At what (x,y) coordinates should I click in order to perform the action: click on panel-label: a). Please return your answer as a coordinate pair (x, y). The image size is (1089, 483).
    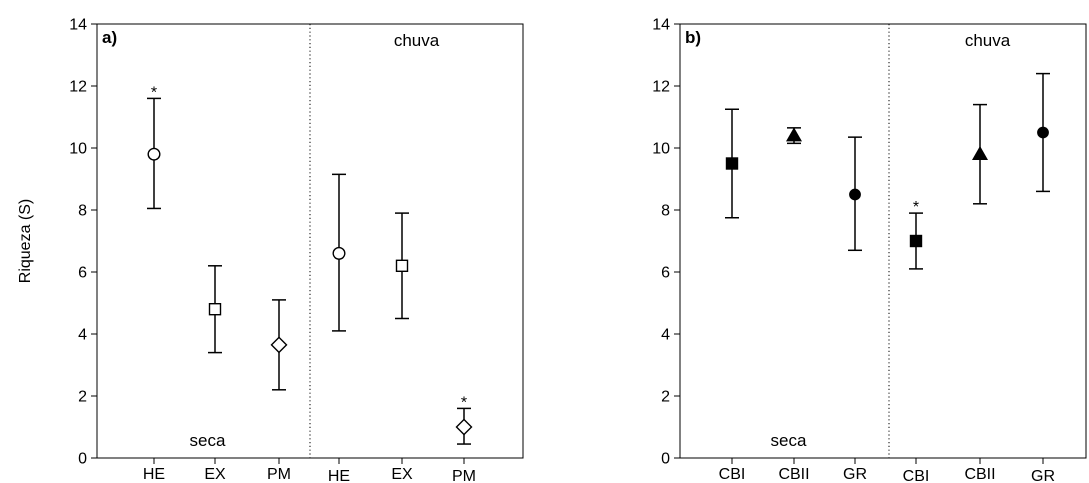
    Looking at the image, I should click on (109, 37).